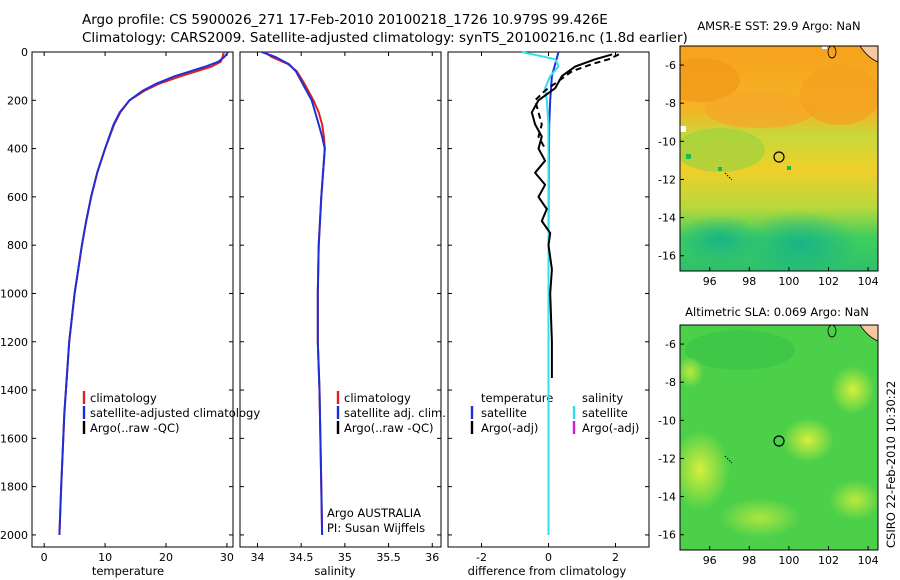 The height and width of the screenshot is (580, 900). What do you see at coordinates (14, 293) in the screenshot?
I see `y-tick-label: 1000` at bounding box center [14, 293].